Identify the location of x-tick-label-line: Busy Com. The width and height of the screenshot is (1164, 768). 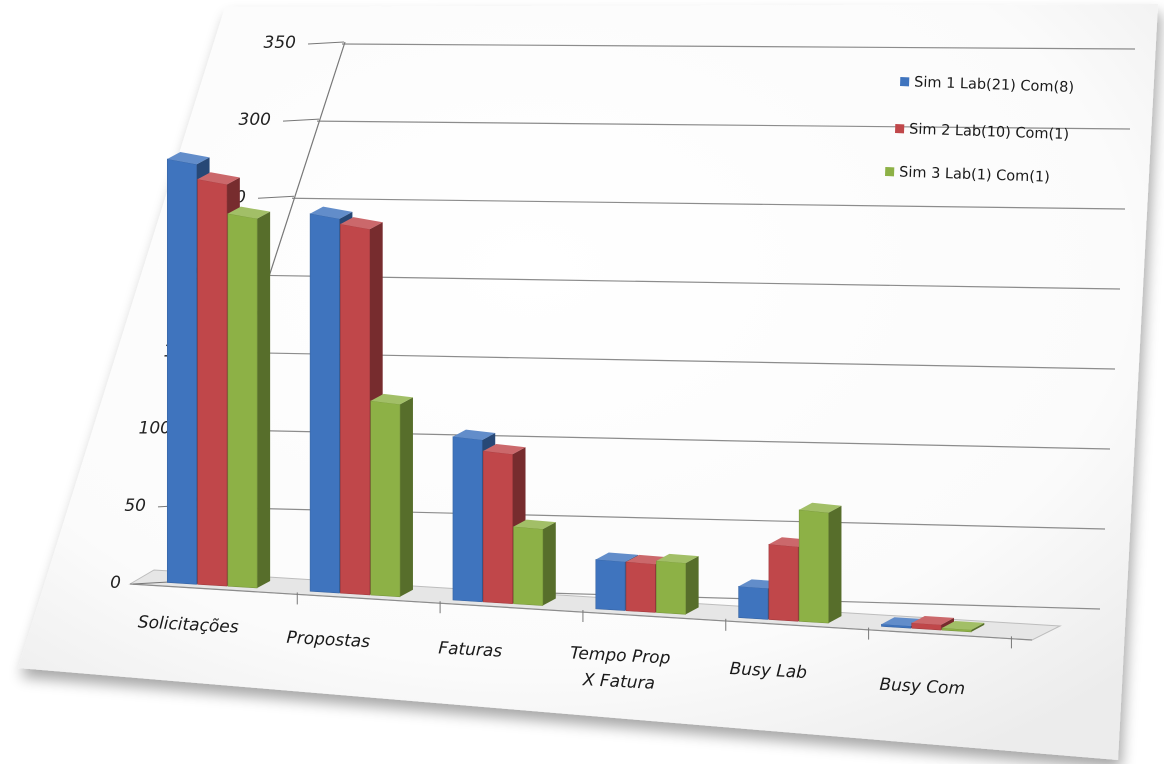
(922, 687).